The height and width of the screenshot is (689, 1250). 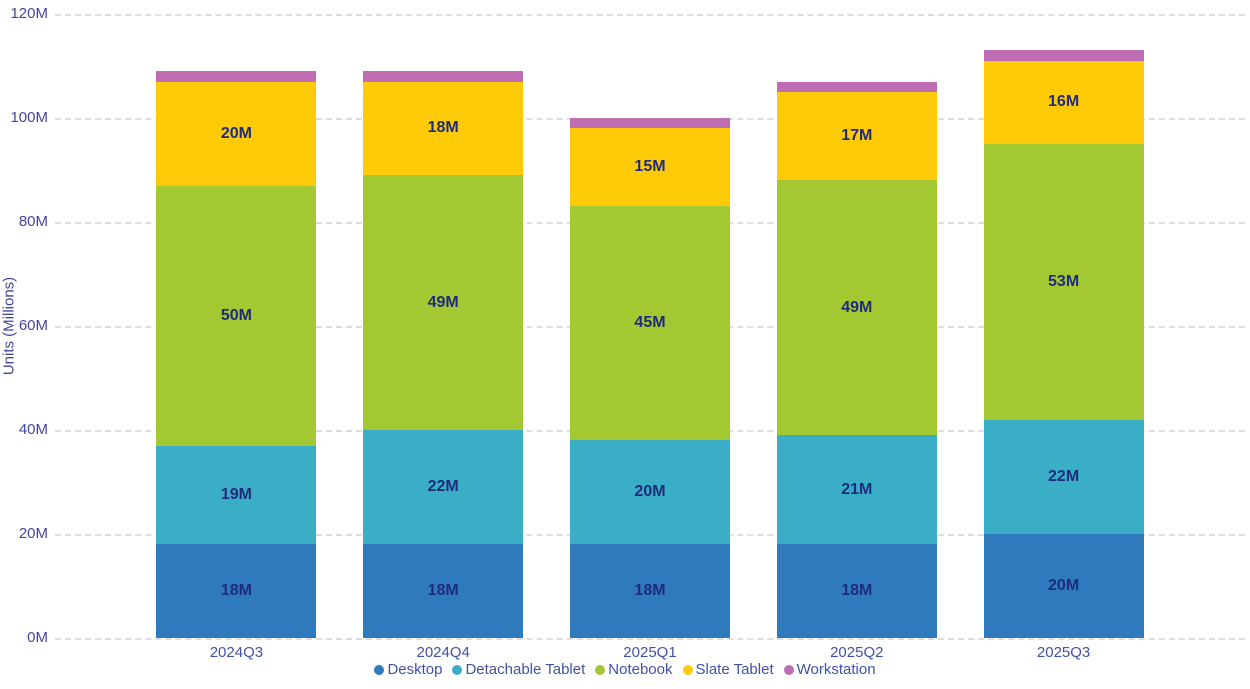 I want to click on bar-segment-desktop: 20M, so click(x=1063, y=586).